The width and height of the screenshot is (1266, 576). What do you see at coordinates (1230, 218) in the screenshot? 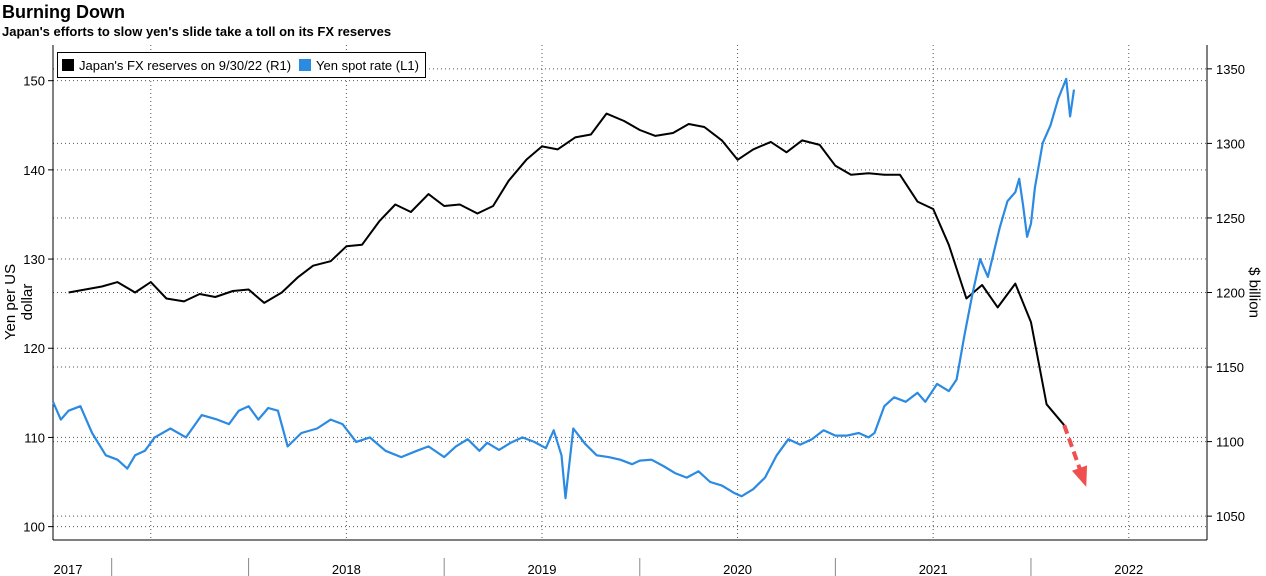
I see `right-tick-label-4: 1250` at bounding box center [1230, 218].